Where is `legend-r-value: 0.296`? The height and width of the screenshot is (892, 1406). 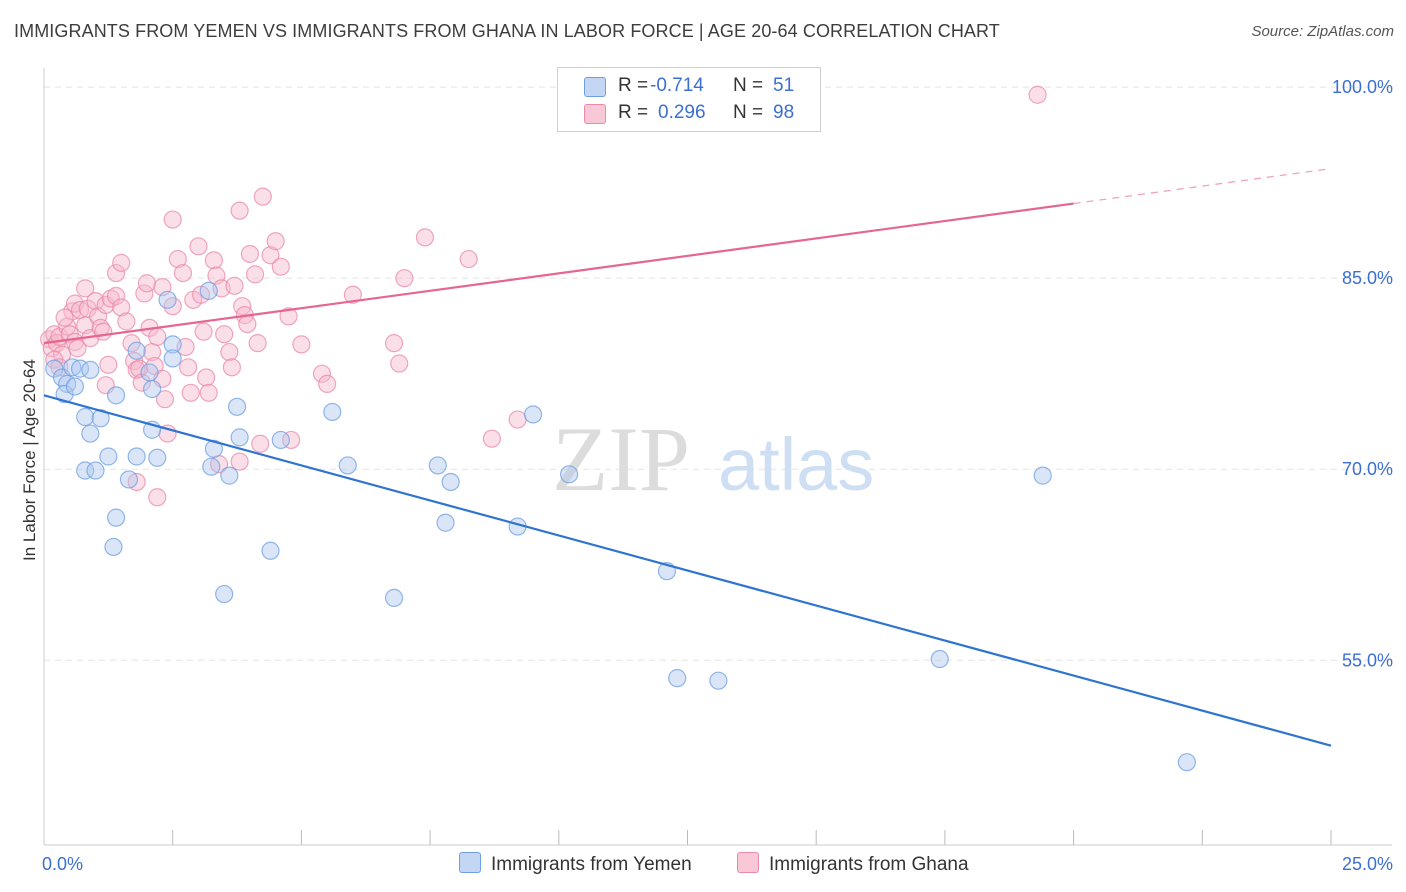 legend-r-value: 0.296 is located at coordinates (682, 112).